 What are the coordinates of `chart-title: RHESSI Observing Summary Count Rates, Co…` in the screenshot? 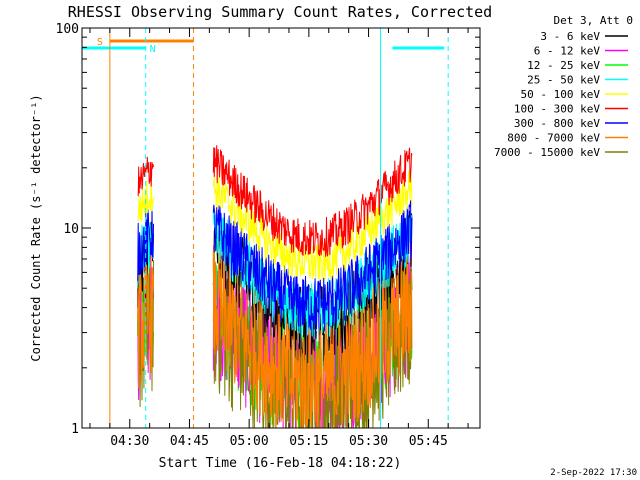 It's located at (280, 12).